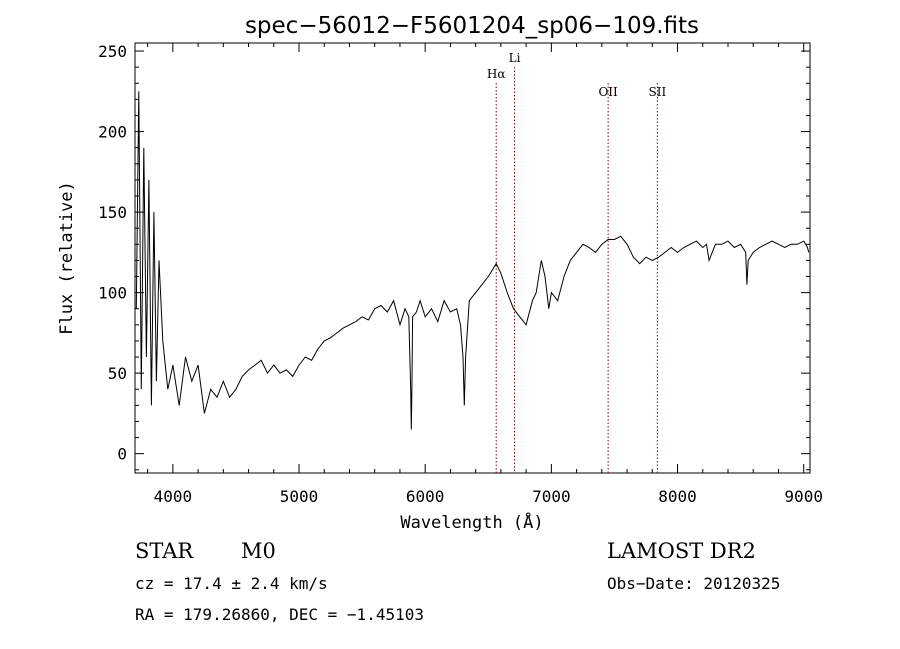 This screenshot has width=900, height=649. Describe the element at coordinates (803, 496) in the screenshot. I see `x-tick-label: 9000` at that location.